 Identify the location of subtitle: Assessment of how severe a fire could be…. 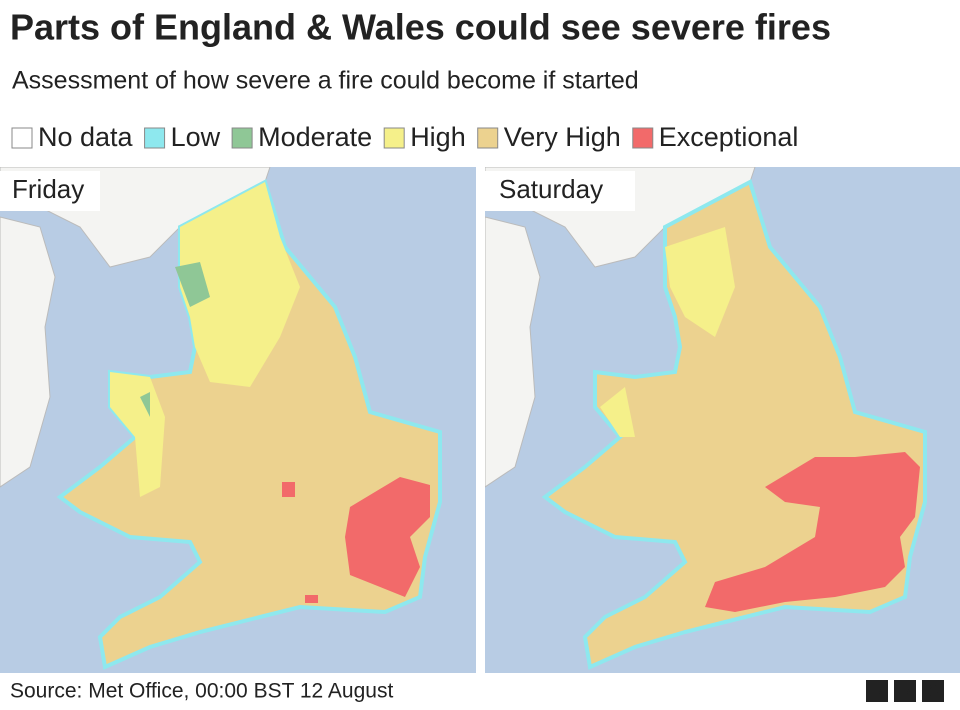
(325, 81).